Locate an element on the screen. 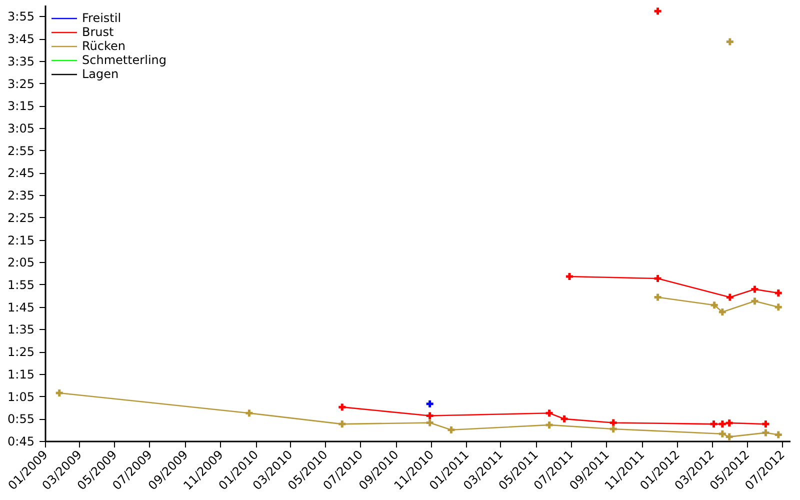 The width and height of the screenshot is (800, 500). y-tick-label: 3:15 is located at coordinates (21, 106).